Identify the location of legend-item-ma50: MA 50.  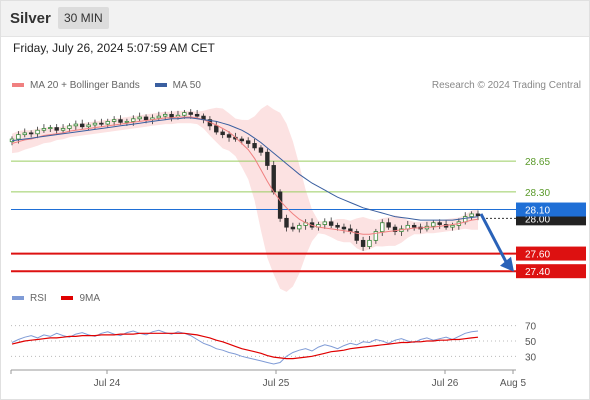
(177, 85).